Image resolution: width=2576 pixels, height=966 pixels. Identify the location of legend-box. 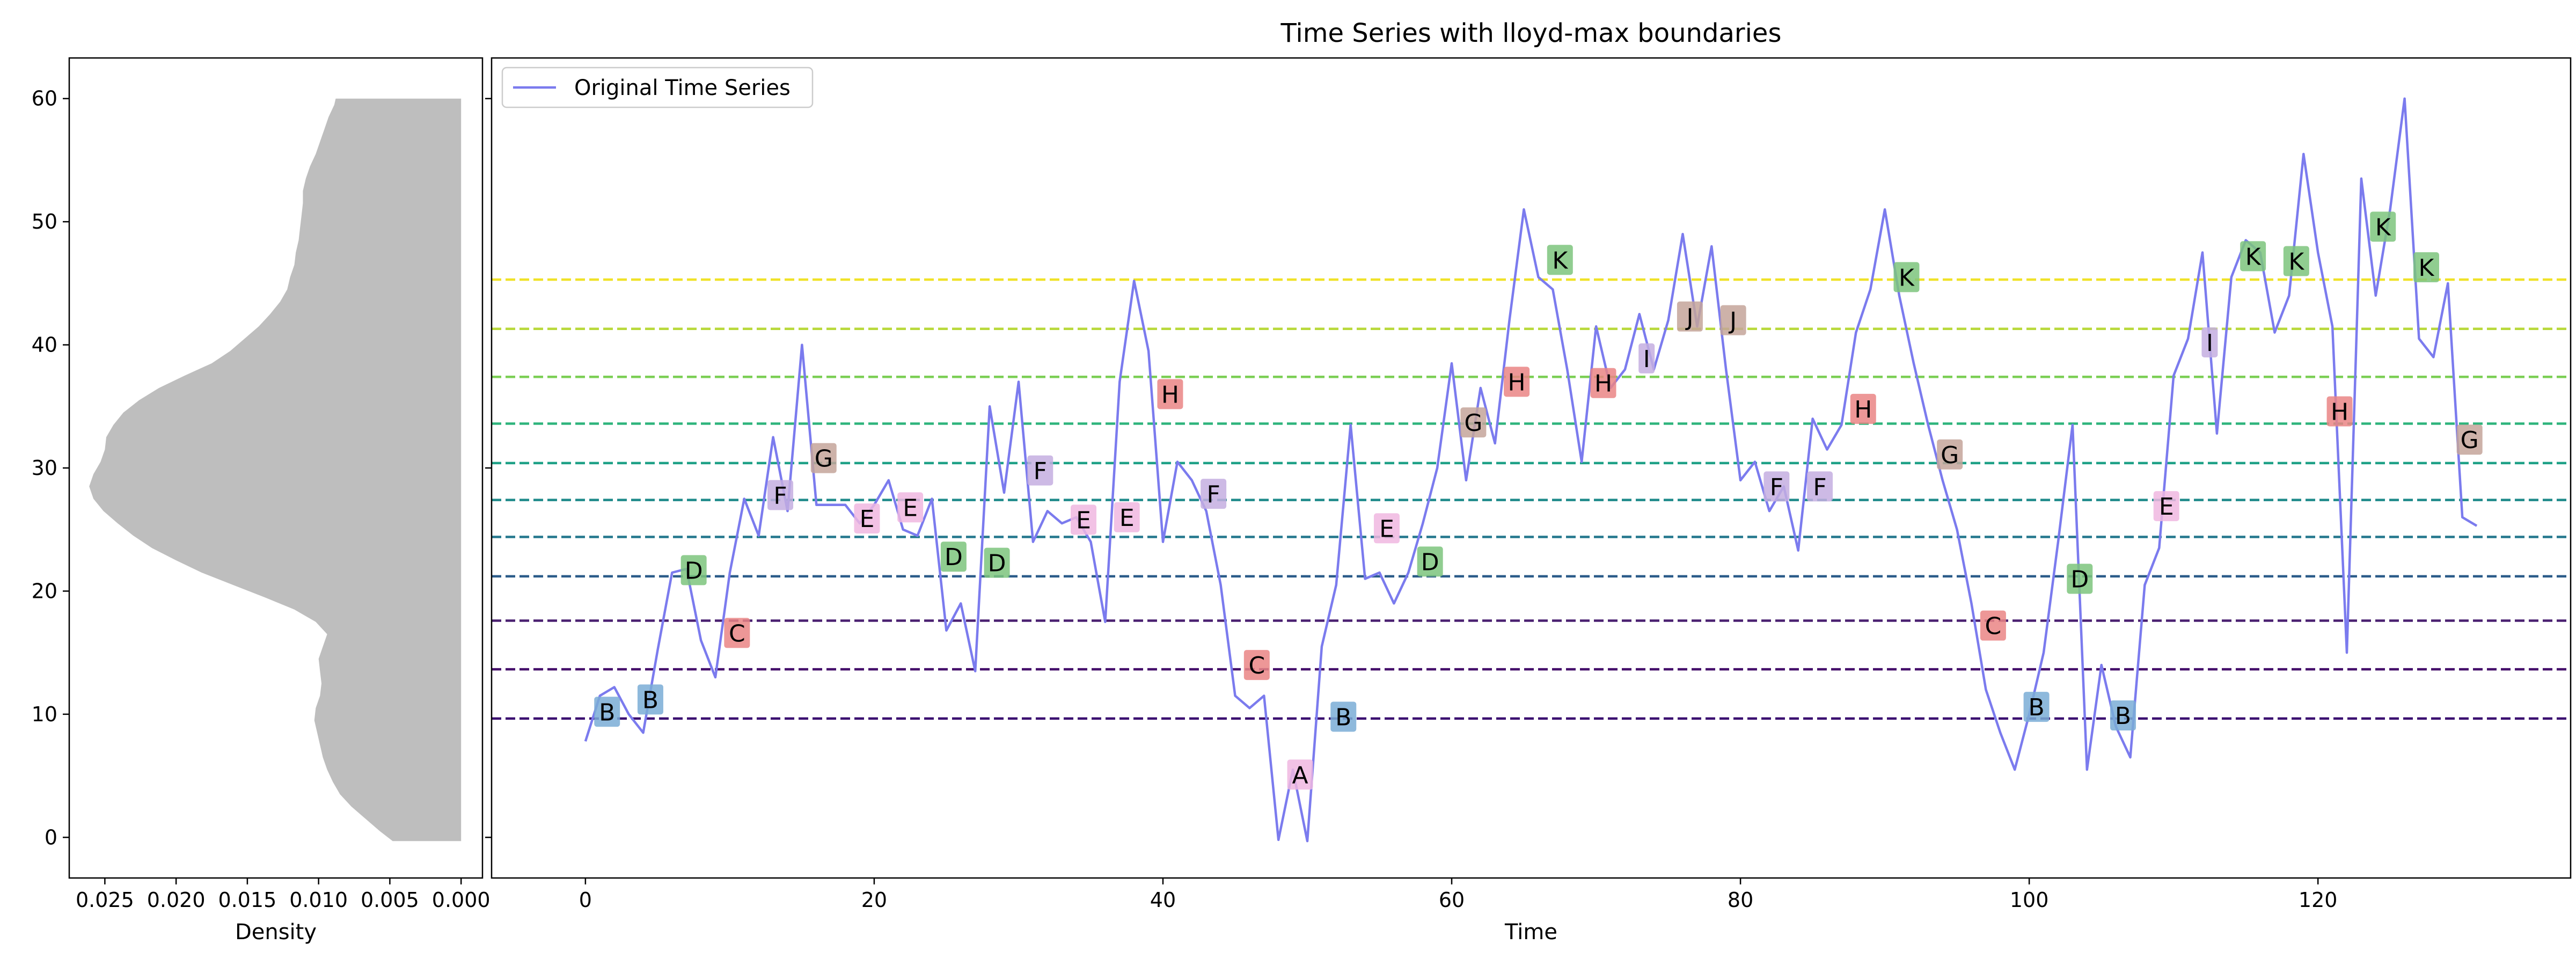
(657, 87).